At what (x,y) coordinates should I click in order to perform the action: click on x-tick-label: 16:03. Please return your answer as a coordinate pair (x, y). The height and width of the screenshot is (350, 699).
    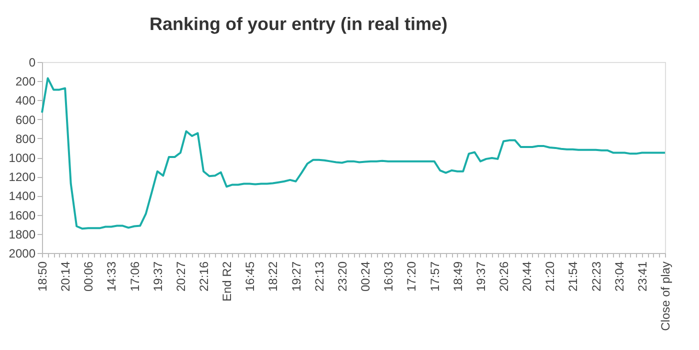
    Looking at the image, I should click on (389, 276).